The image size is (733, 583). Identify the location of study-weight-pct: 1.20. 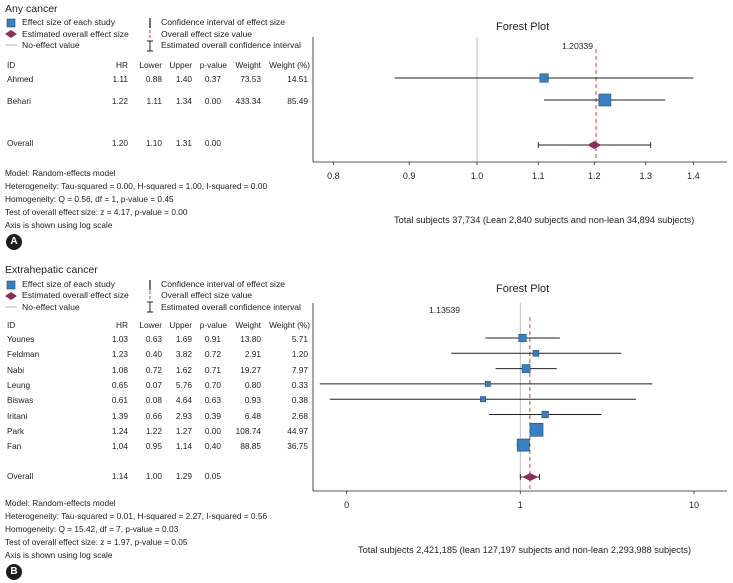
(299, 354).